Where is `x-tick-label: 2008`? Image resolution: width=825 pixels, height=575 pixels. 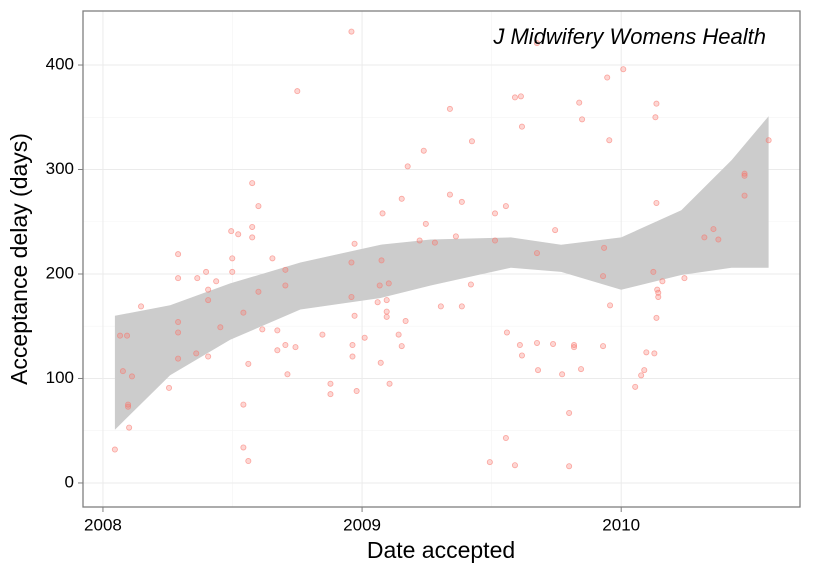
x-tick-label: 2008 is located at coordinates (103, 524).